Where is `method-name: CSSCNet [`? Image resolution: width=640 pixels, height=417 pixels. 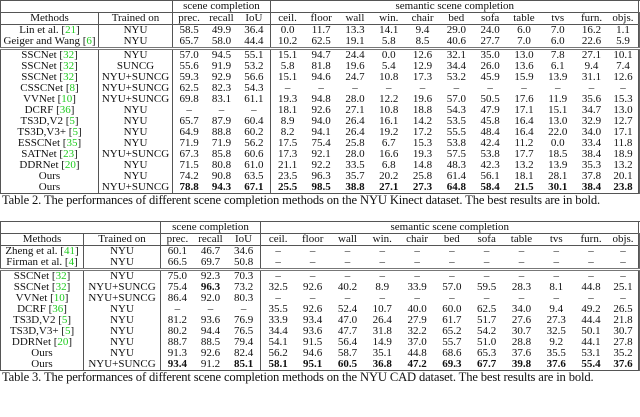 method-name: CSSCNet [ is located at coordinates (45, 88).